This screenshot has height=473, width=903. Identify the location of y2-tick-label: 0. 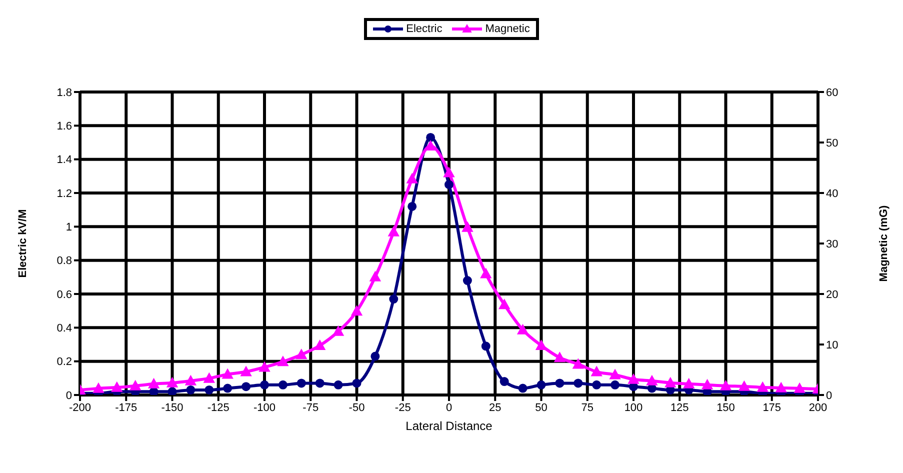
(829, 396).